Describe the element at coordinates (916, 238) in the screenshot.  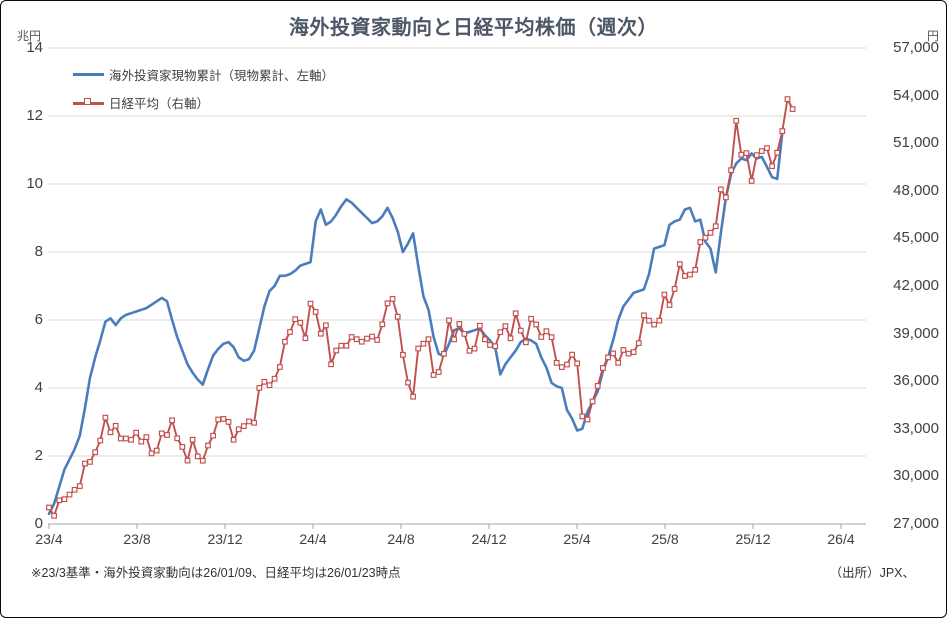
I see `axis-tick-label: 45,000` at that location.